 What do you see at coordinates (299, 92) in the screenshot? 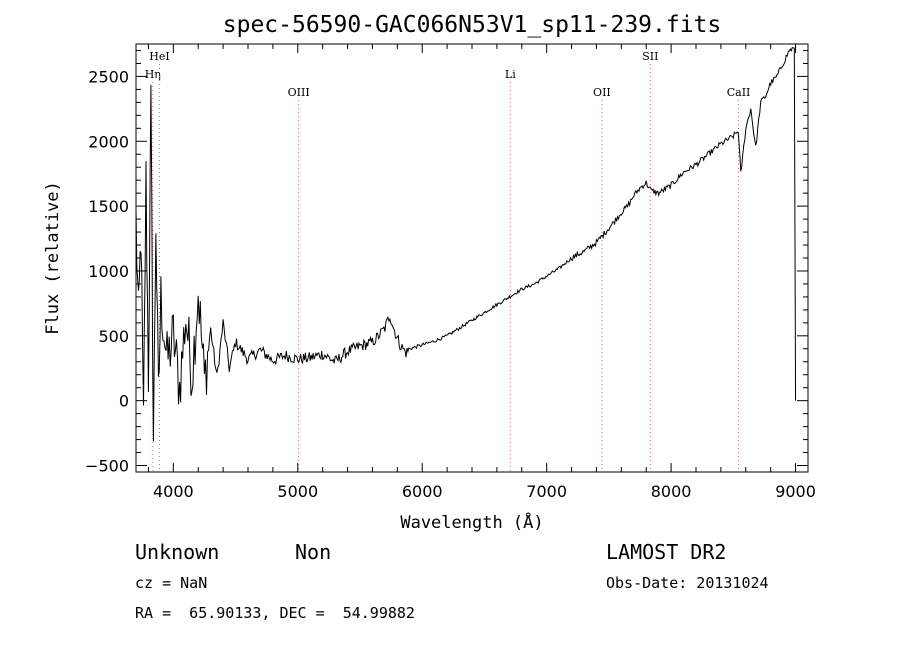
I see `spectral-line-label: OIII` at bounding box center [299, 92].